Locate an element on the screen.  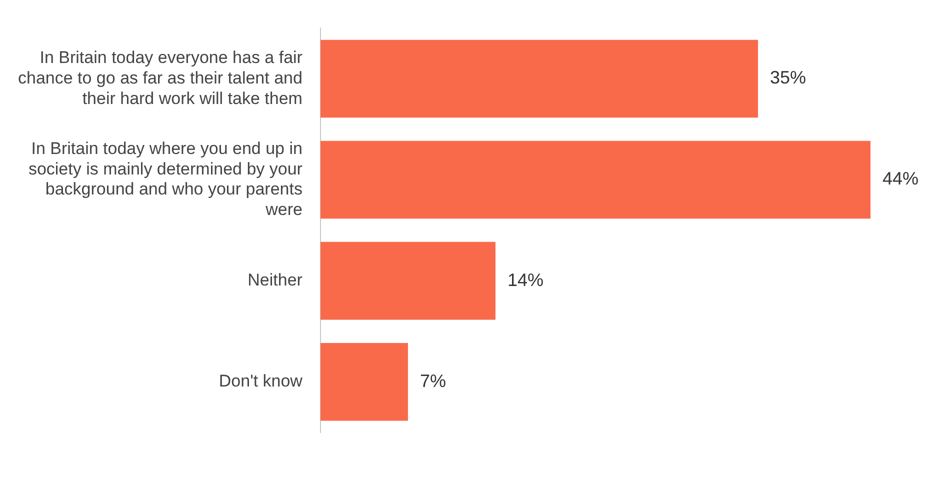
data-label: 44% is located at coordinates (900, 178).